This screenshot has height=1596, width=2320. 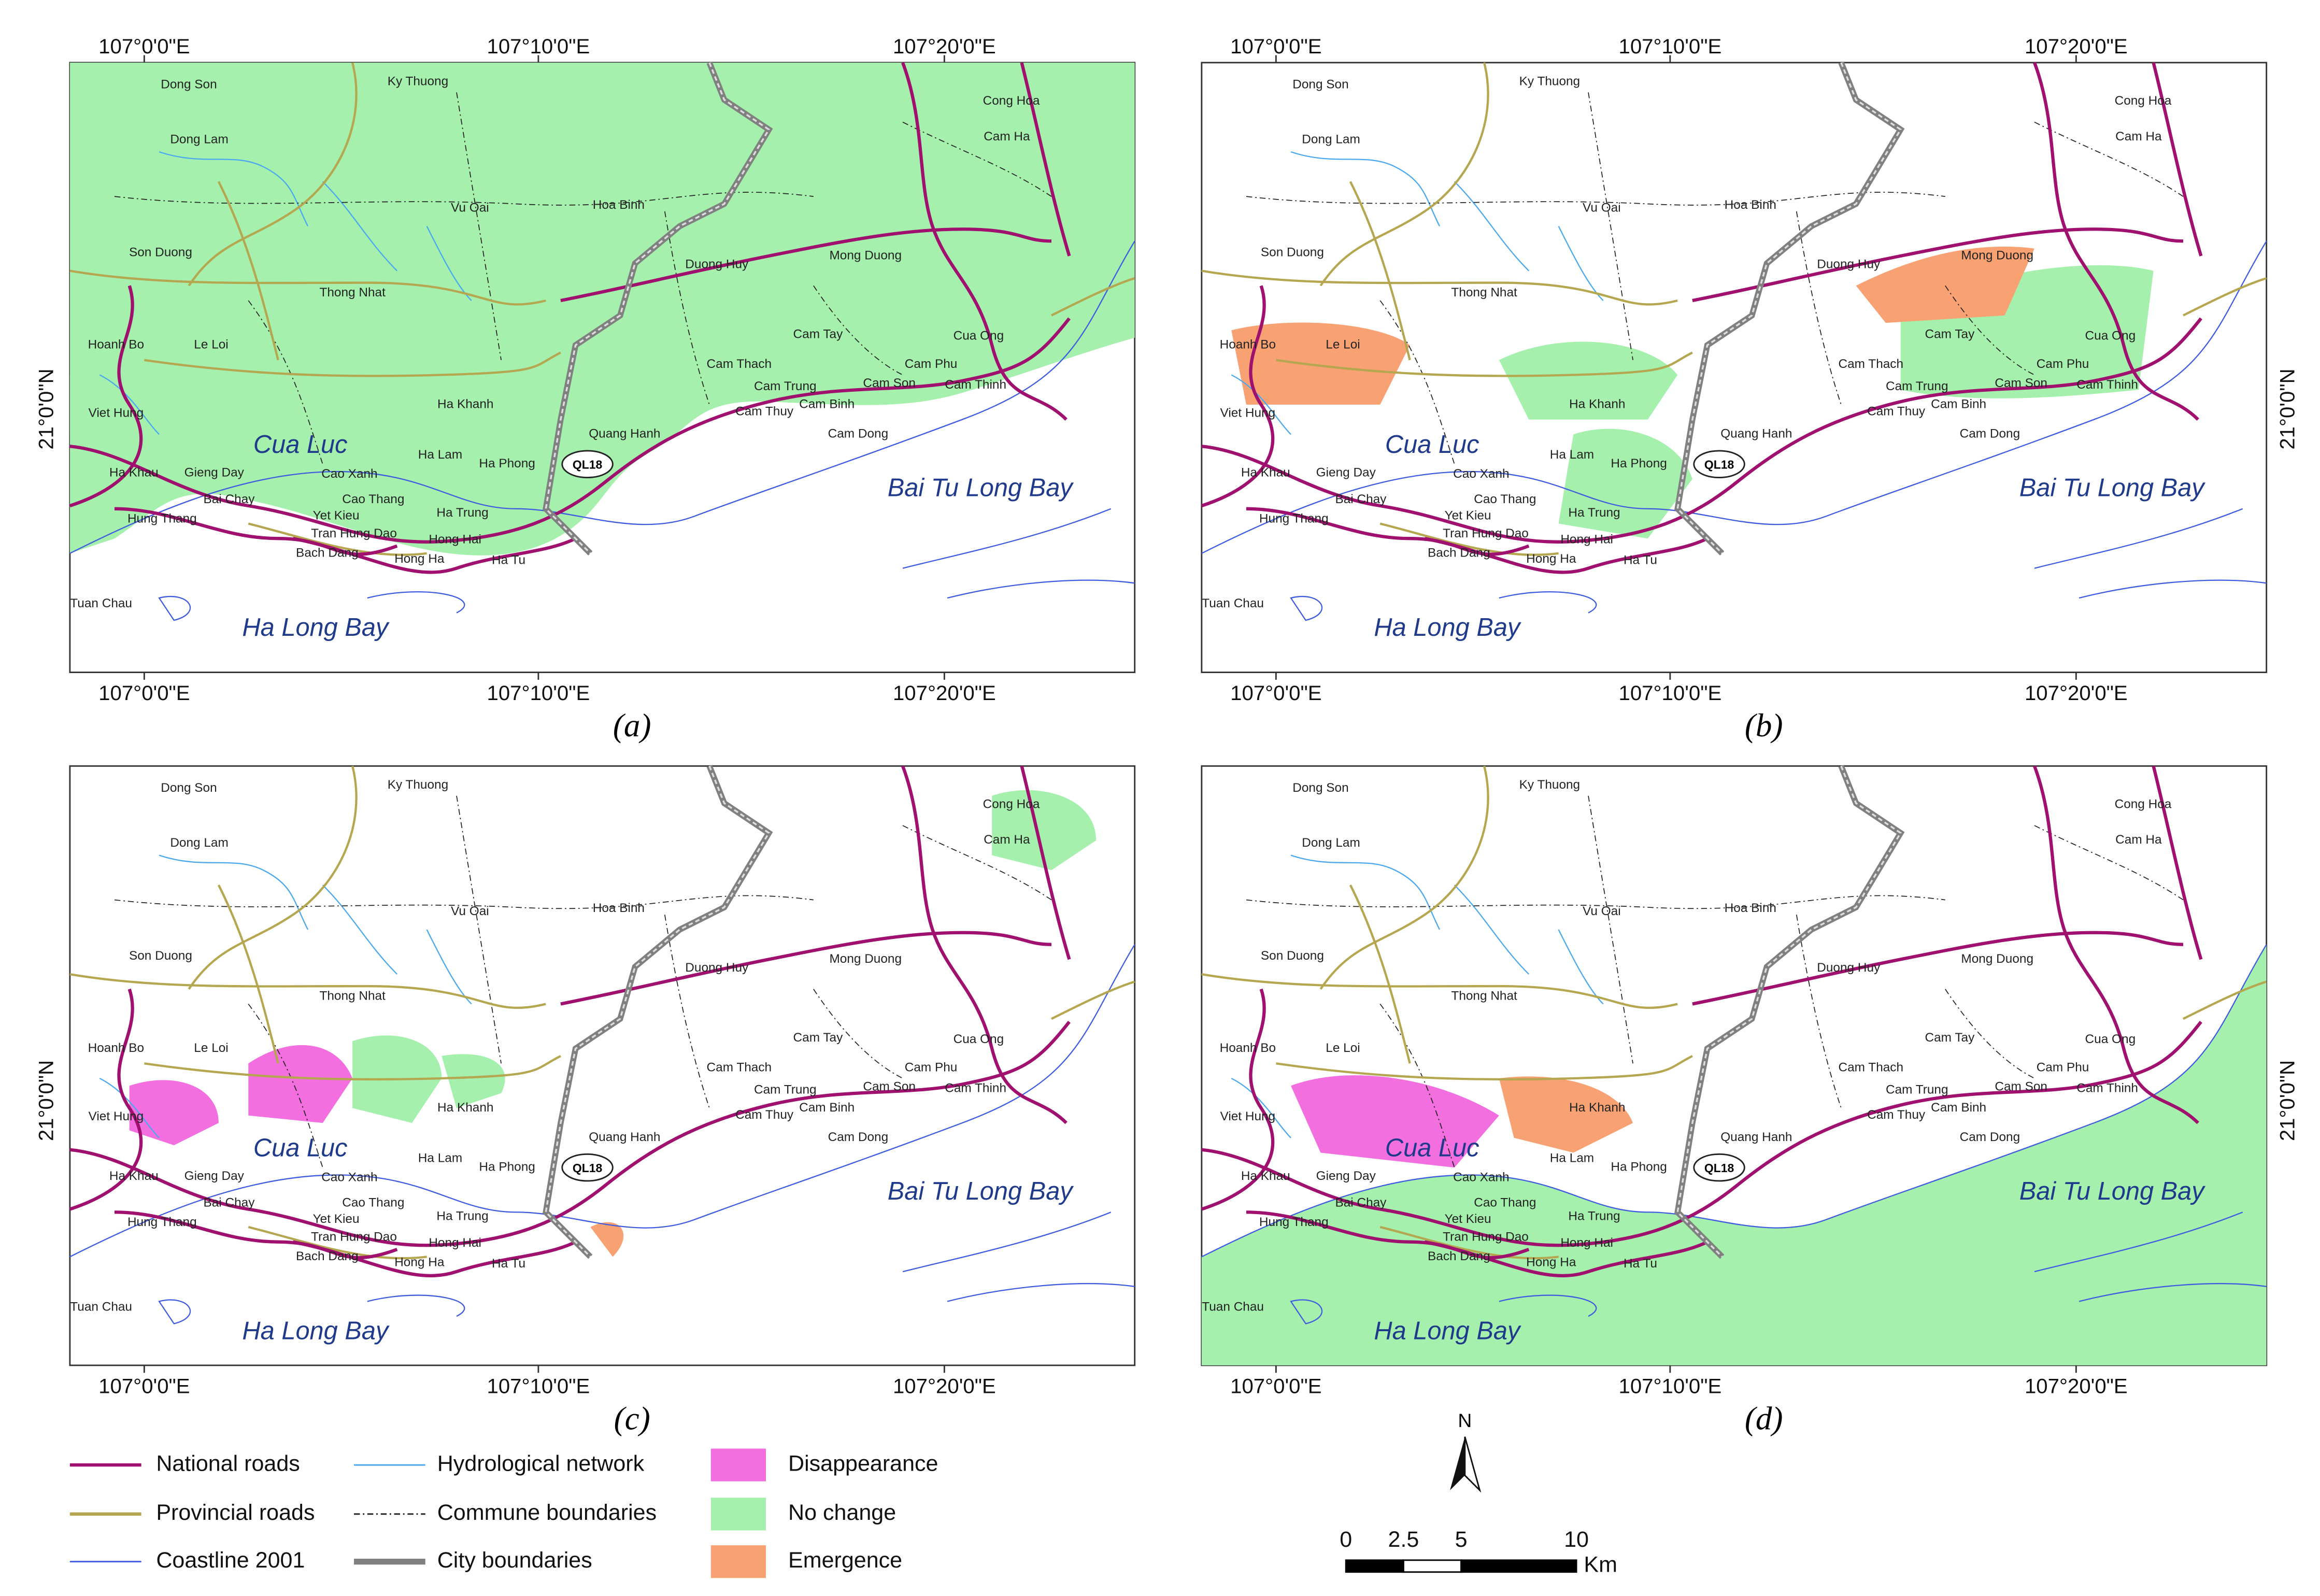 What do you see at coordinates (1465, 1420) in the screenshot?
I see `north-label: N` at bounding box center [1465, 1420].